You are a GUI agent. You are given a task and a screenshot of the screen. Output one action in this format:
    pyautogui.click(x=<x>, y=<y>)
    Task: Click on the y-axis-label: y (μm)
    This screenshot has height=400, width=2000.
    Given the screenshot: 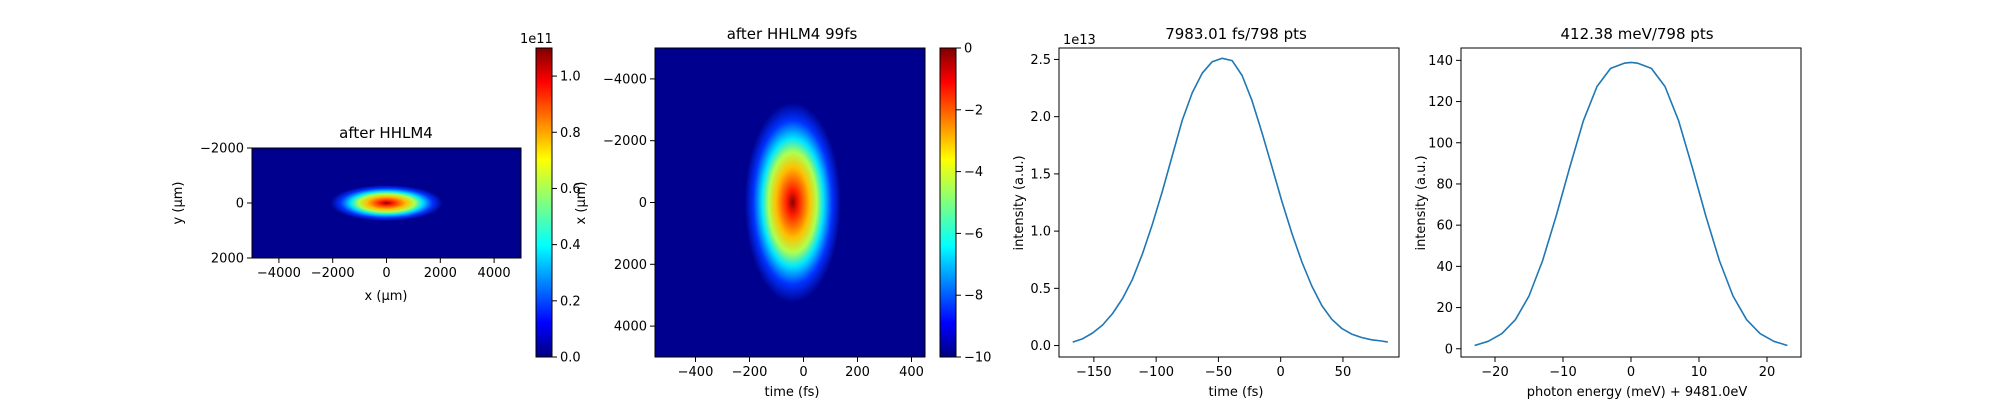 What is the action you would take?
    pyautogui.click(x=178, y=203)
    